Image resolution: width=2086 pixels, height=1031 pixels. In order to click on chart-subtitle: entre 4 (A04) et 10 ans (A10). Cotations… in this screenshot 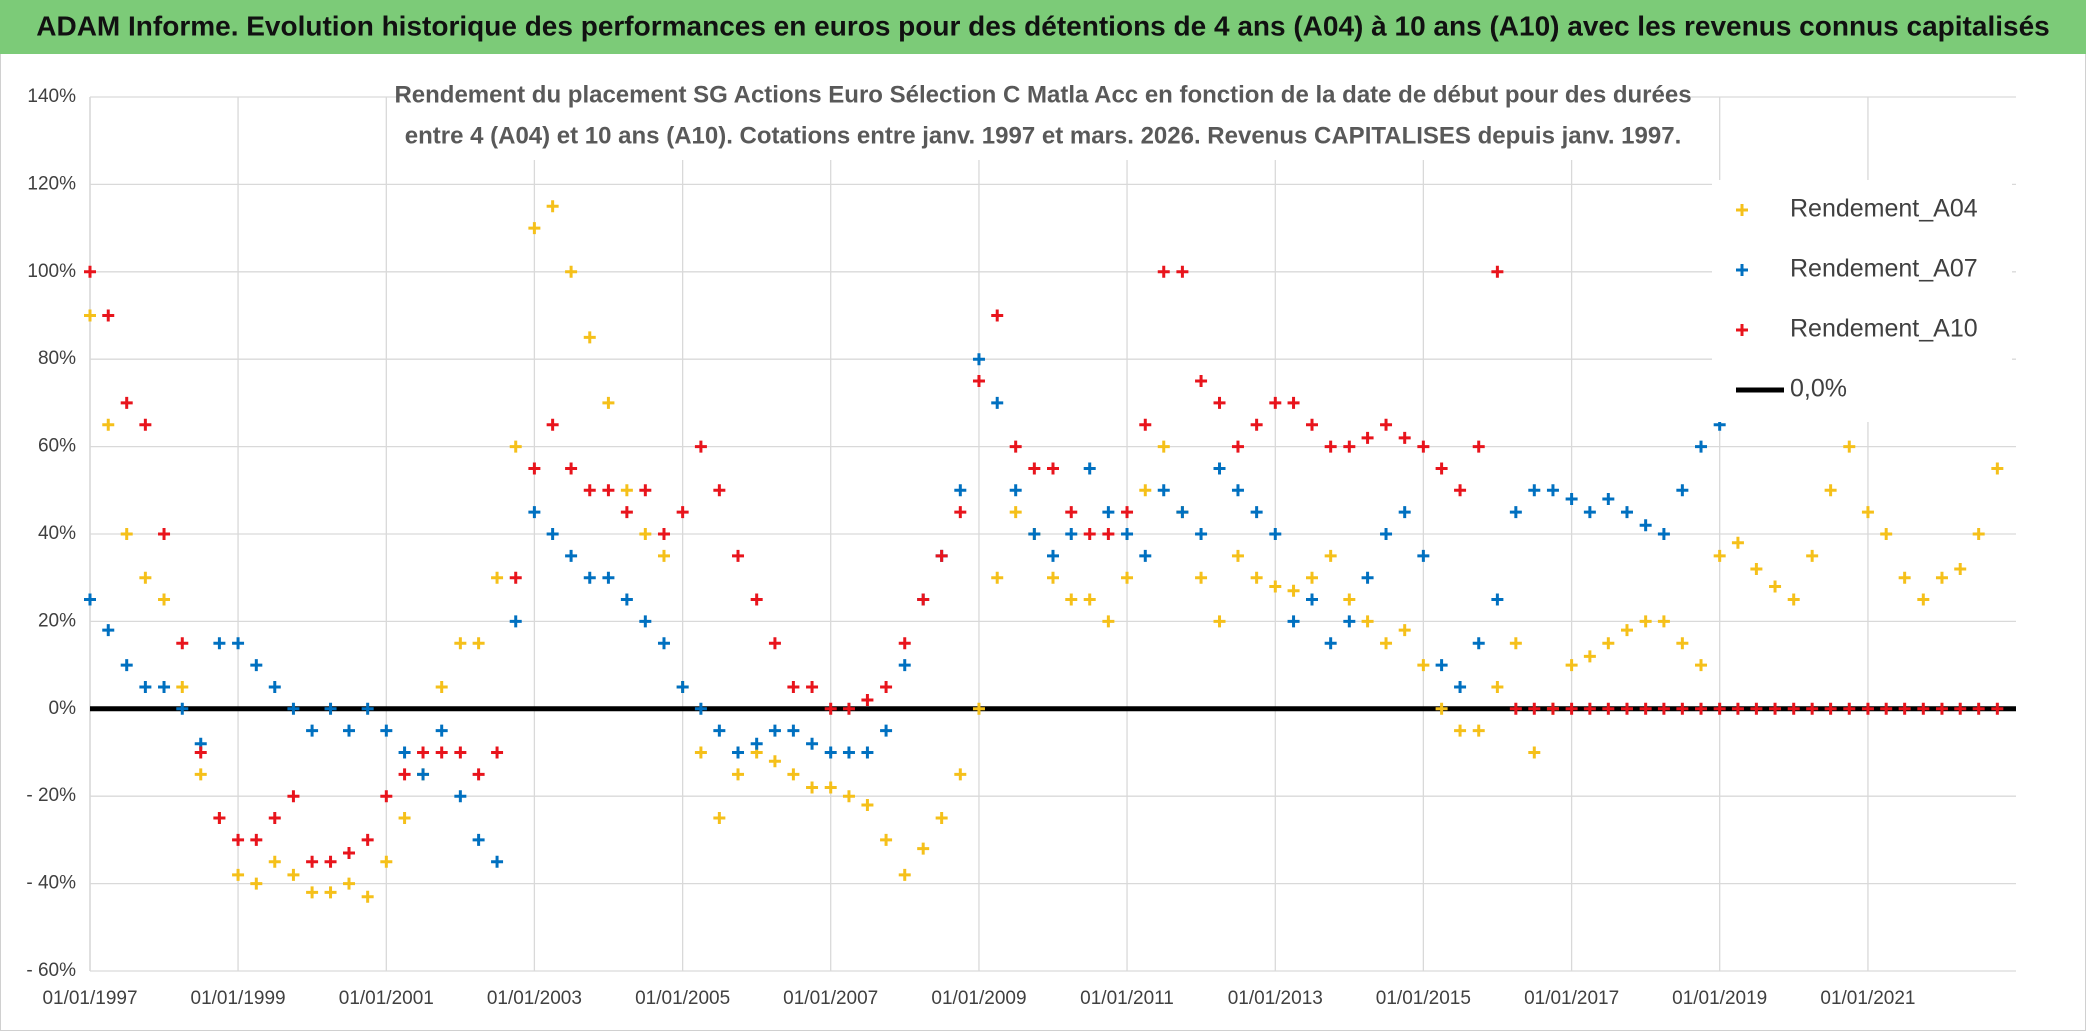, I will do `click(1043, 135)`.